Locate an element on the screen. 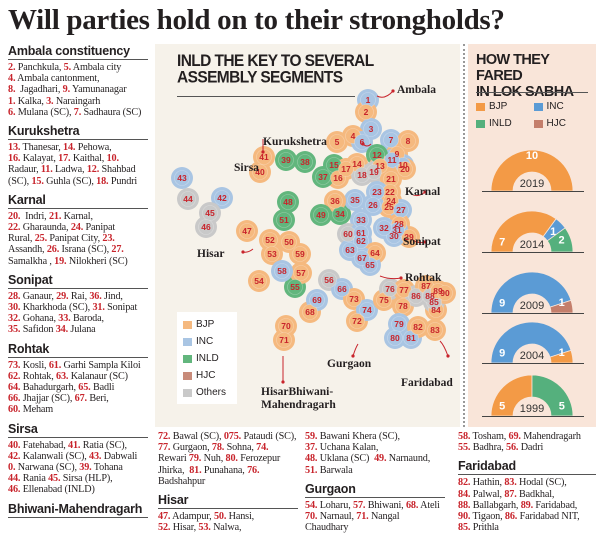 This screenshot has width=600, height=550. segment-name: Panipat City, is located at coordinates (74, 239).